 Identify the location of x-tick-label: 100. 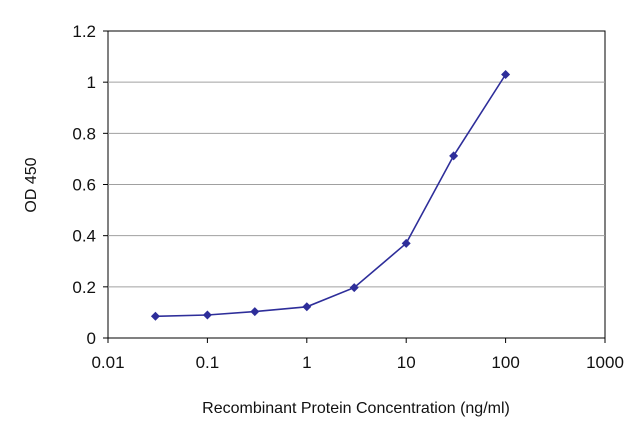
(505, 362).